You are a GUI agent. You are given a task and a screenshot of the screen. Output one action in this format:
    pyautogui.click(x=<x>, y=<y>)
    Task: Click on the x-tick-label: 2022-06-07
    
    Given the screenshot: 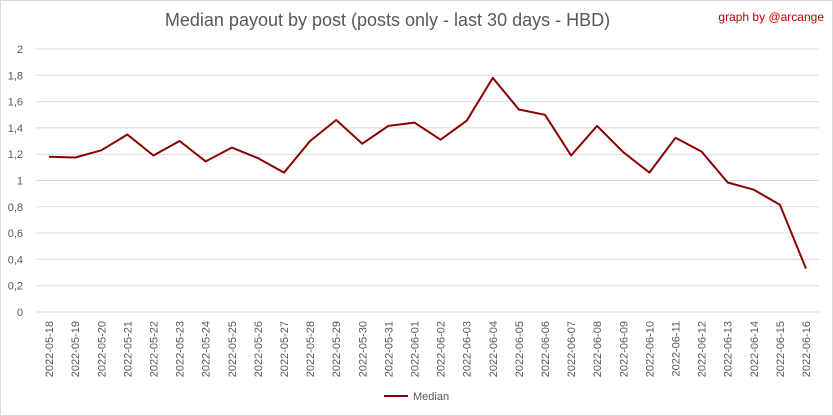 What is the action you would take?
    pyautogui.click(x=572, y=349)
    